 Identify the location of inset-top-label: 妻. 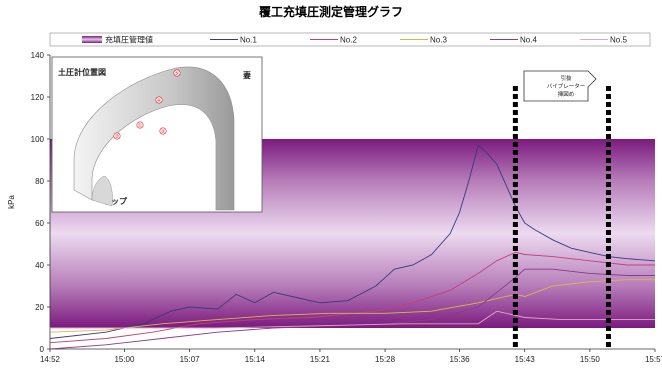
(247, 75).